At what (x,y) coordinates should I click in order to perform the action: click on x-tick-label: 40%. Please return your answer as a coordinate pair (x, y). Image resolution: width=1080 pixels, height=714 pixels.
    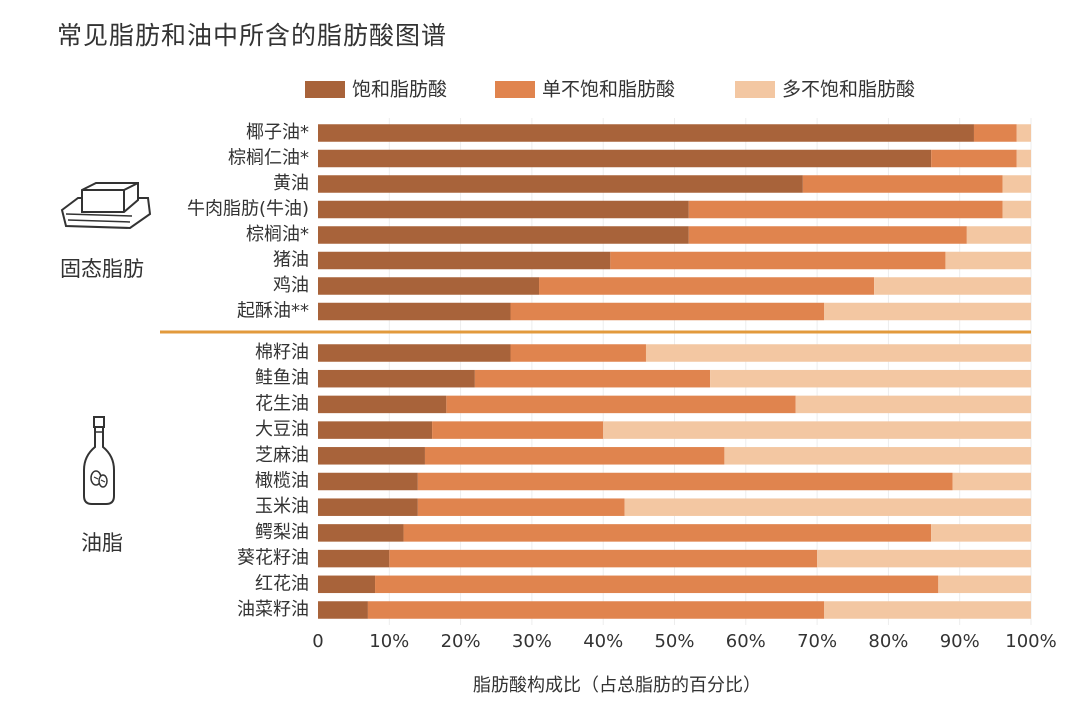
    Looking at the image, I should click on (603, 641).